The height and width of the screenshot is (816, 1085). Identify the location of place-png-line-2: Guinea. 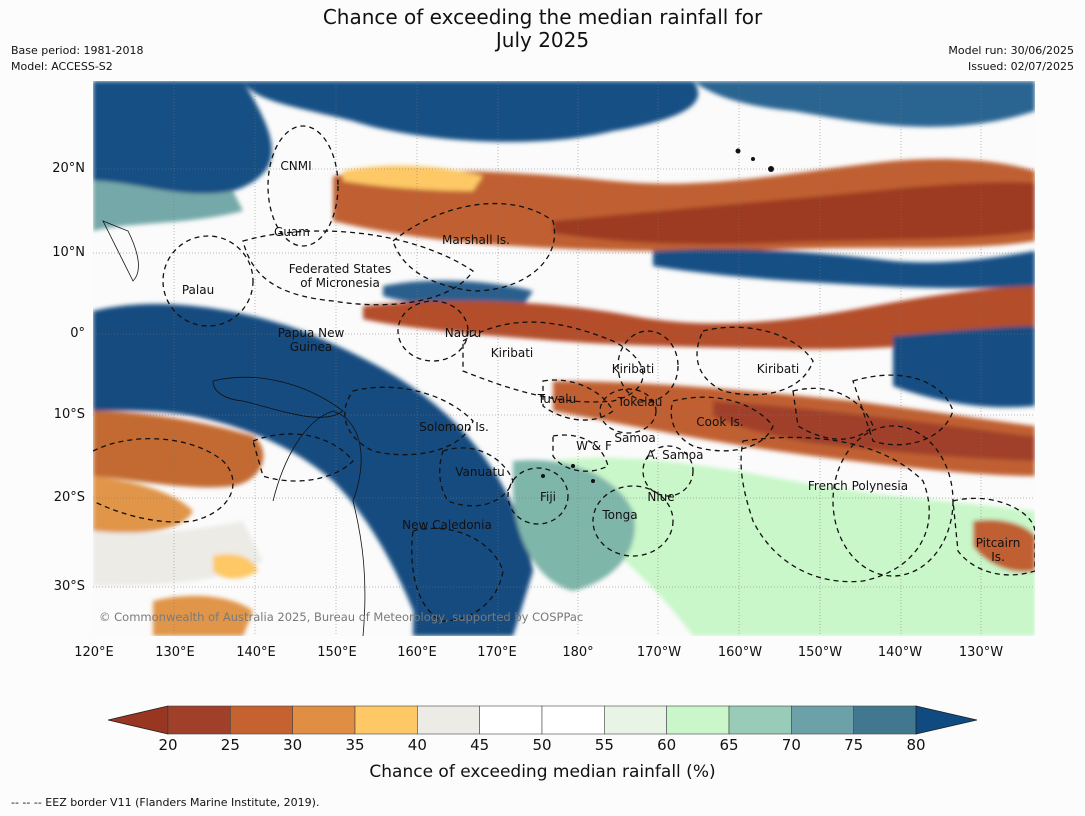
(311, 347).